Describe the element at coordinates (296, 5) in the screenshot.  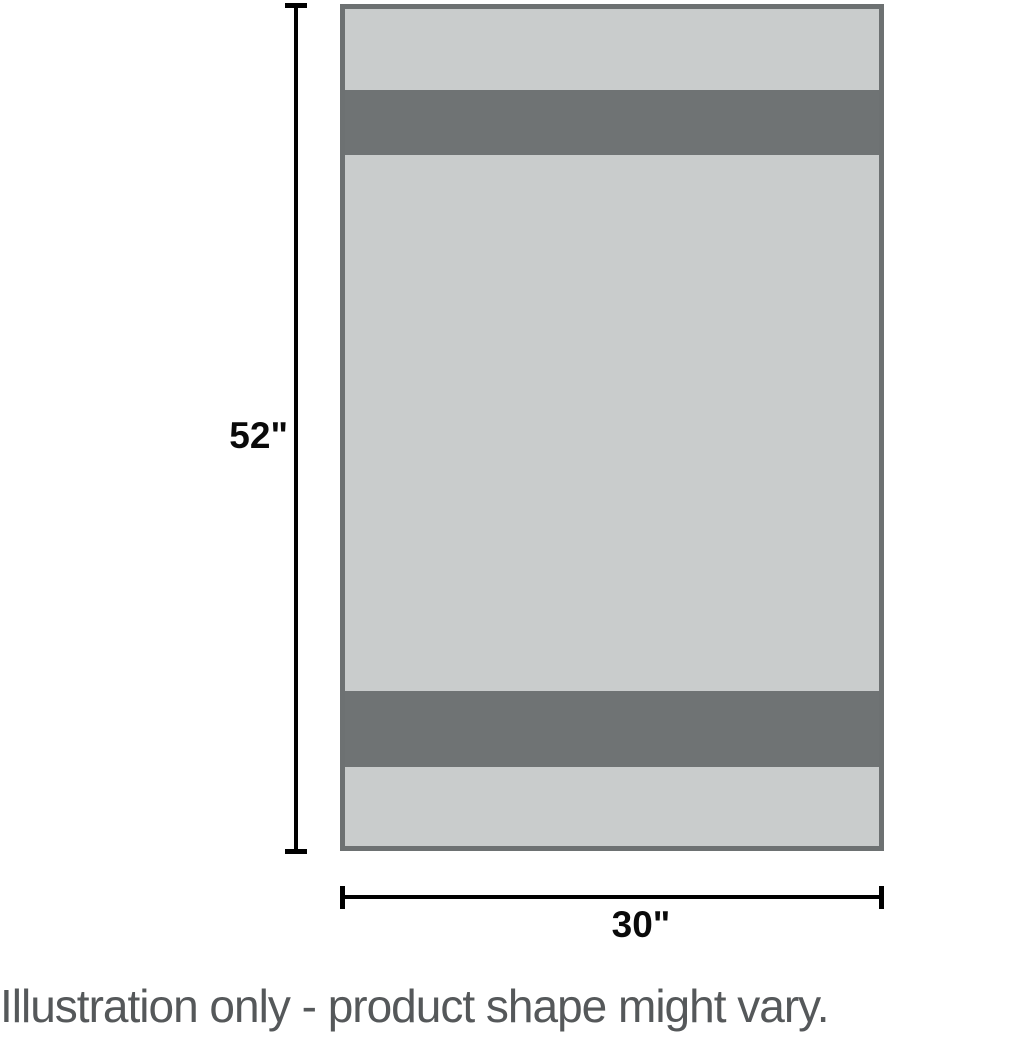
I see `height-dimension-cap-top` at that location.